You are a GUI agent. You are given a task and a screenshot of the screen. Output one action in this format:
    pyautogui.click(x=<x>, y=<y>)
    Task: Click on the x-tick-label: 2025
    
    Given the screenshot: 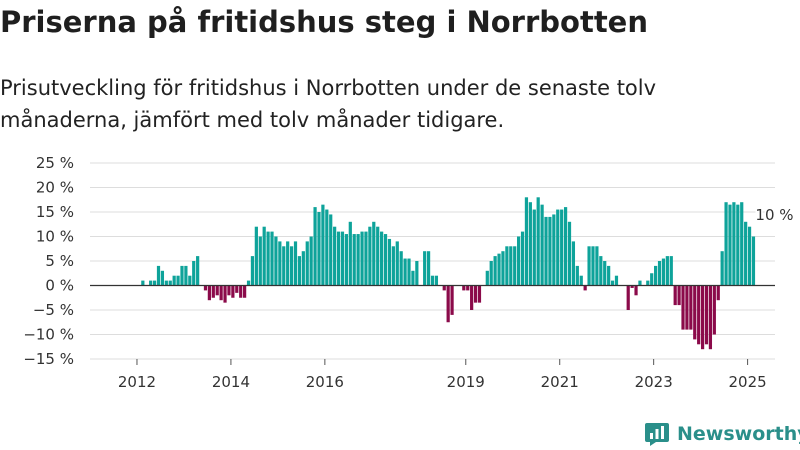 What is the action you would take?
    pyautogui.click(x=748, y=382)
    